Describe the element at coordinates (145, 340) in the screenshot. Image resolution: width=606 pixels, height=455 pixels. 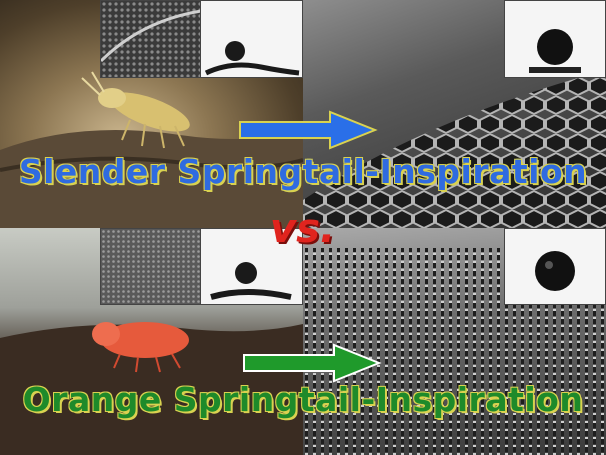
I see `orange-springtail-body` at that location.